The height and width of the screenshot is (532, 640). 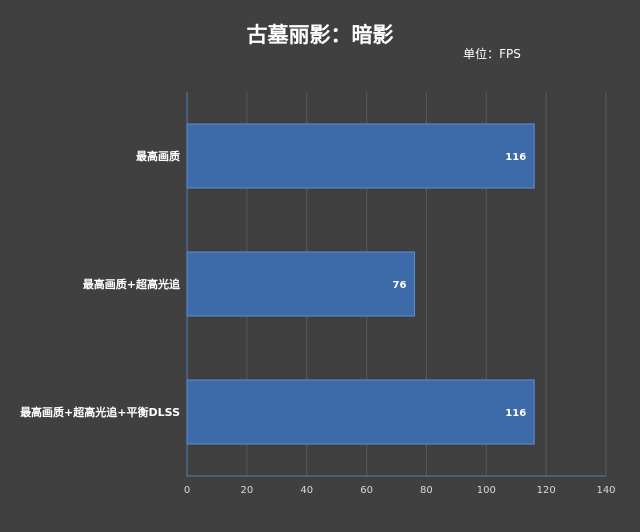 I want to click on category-label: 最高画质+超高光追, so click(x=132, y=284).